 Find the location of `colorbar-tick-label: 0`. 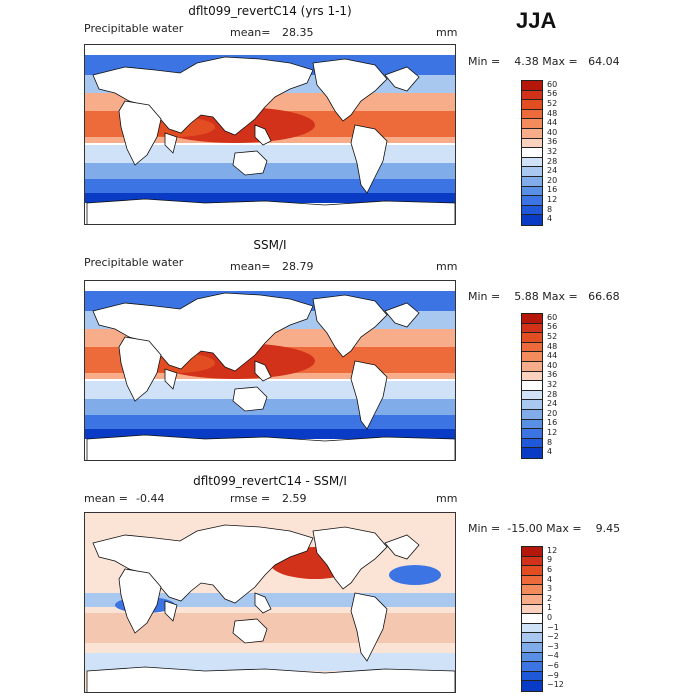

colorbar-tick-label: 0 is located at coordinates (550, 617).